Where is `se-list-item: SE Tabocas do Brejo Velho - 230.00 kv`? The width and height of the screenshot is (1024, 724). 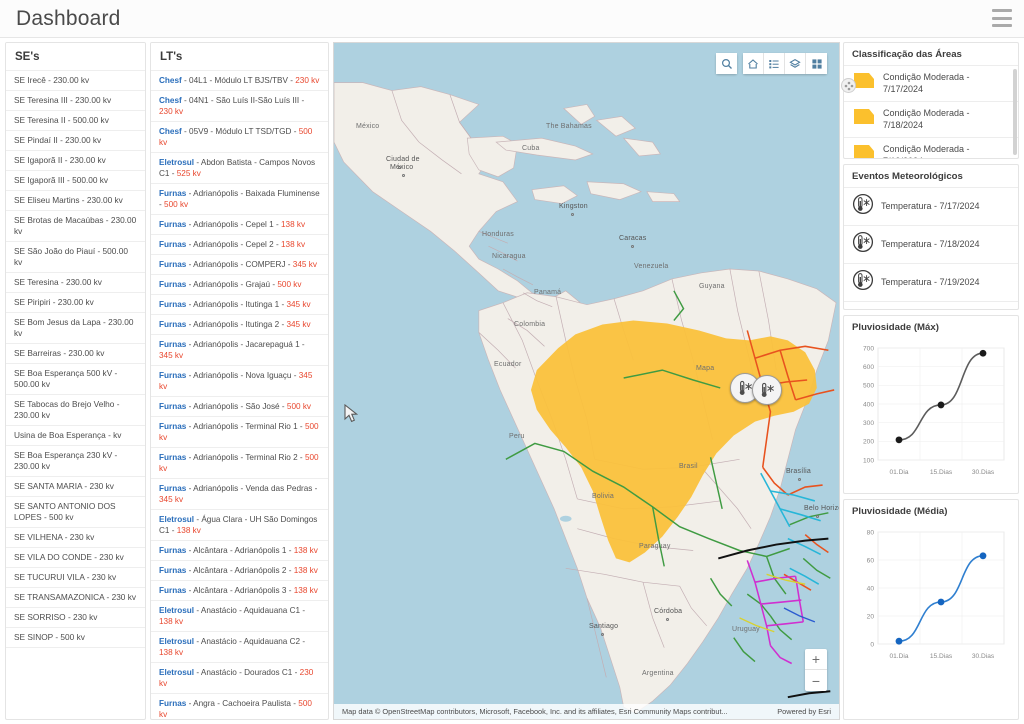 se-list-item: SE Tabocas do Brejo Velho - 230.00 kv is located at coordinates (75, 409).